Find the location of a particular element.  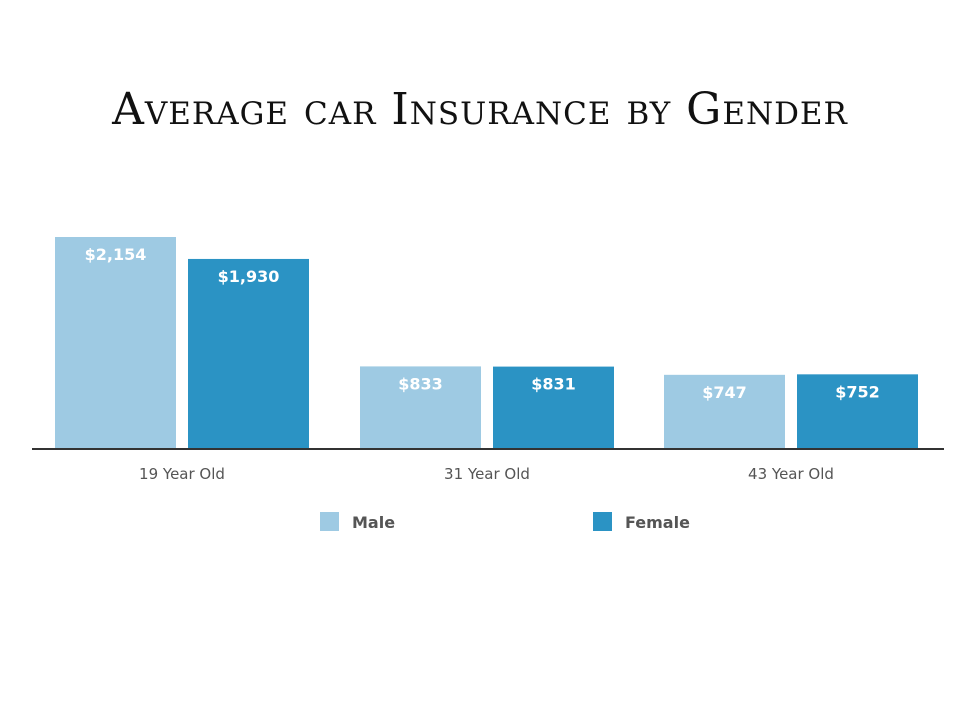

x-tick-label-2: 31 Year Old is located at coordinates (487, 474).